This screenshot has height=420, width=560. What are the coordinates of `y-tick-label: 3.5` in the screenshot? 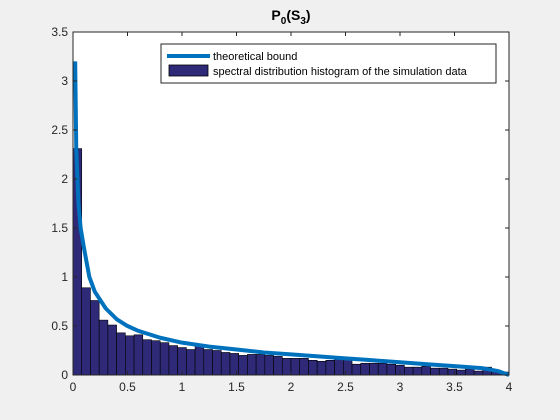 It's located at (59, 32).